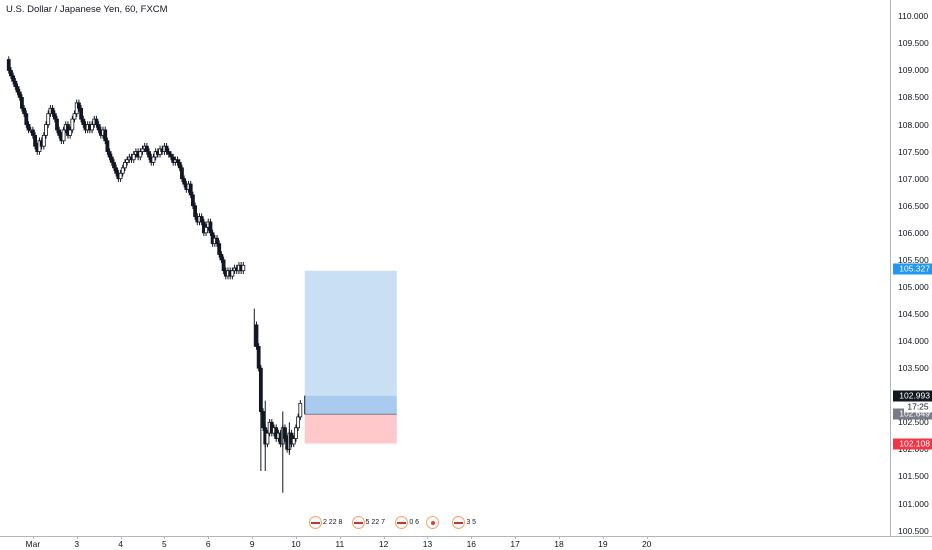 The height and width of the screenshot is (550, 932). I want to click on economic-event-marker: 5 22 7, so click(368, 522).